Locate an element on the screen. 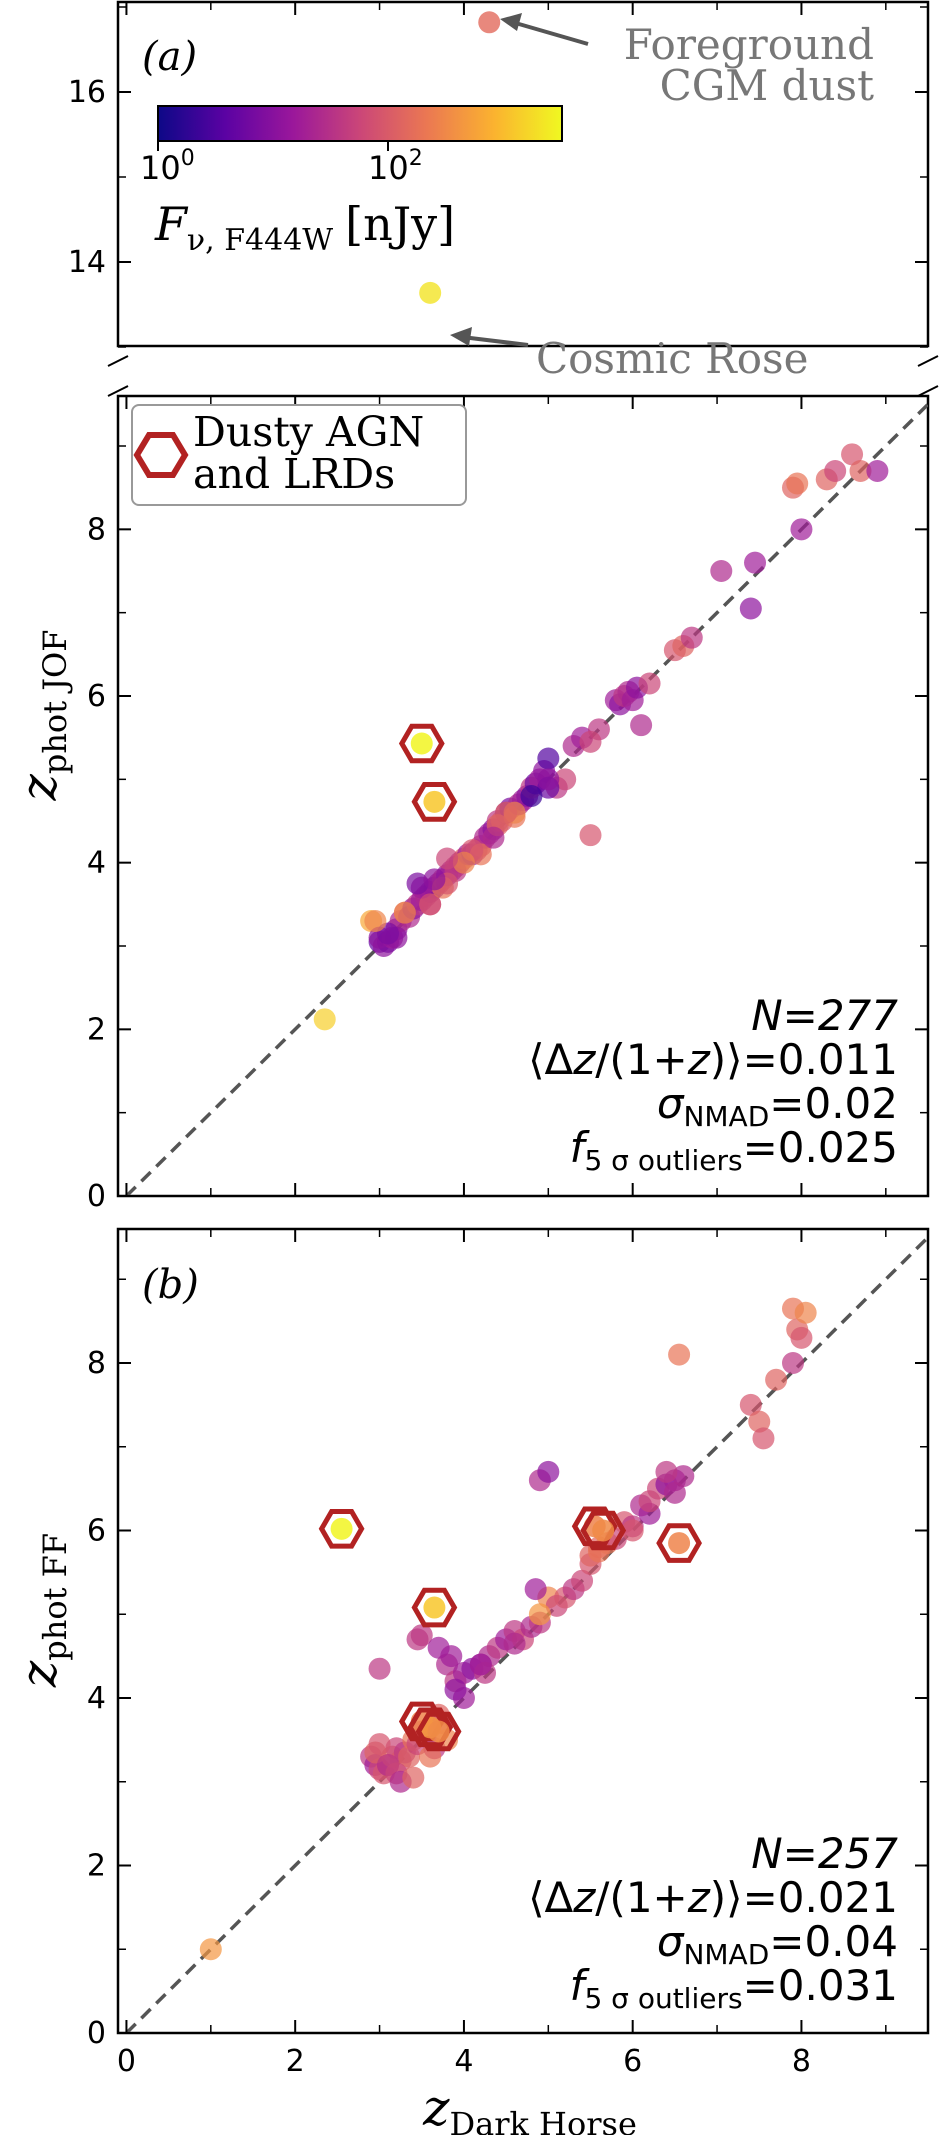 The image size is (947, 2139). ytick-label: 14 is located at coordinates (87, 262).